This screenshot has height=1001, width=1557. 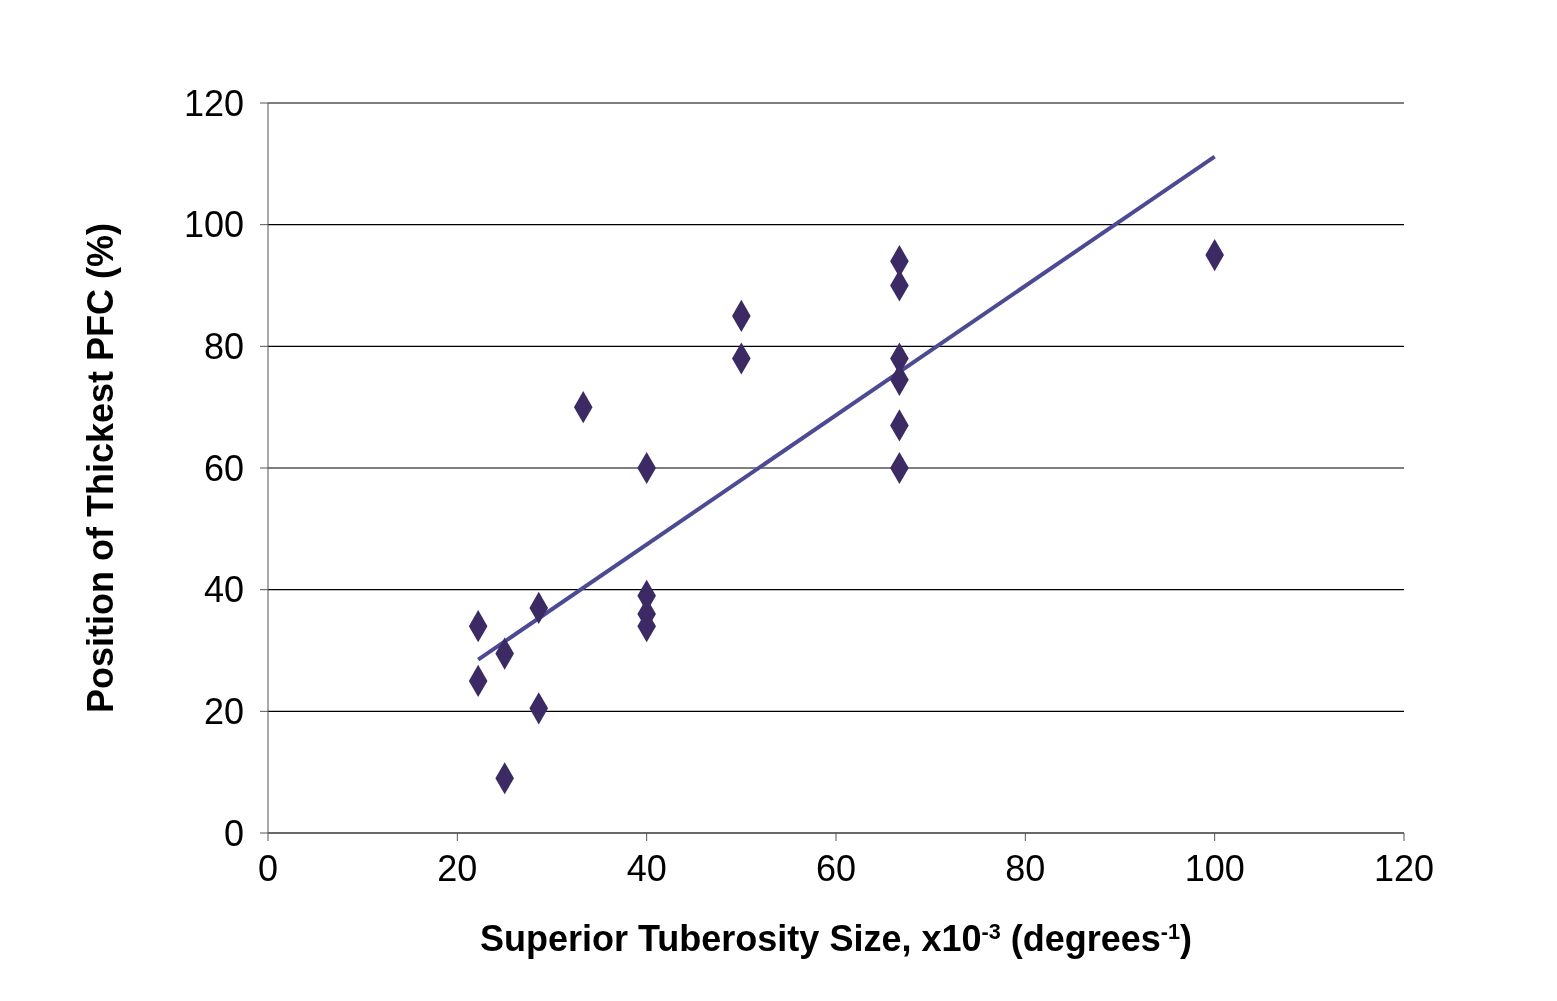 I want to click on x-tick-label: 80, so click(x=1025, y=868).